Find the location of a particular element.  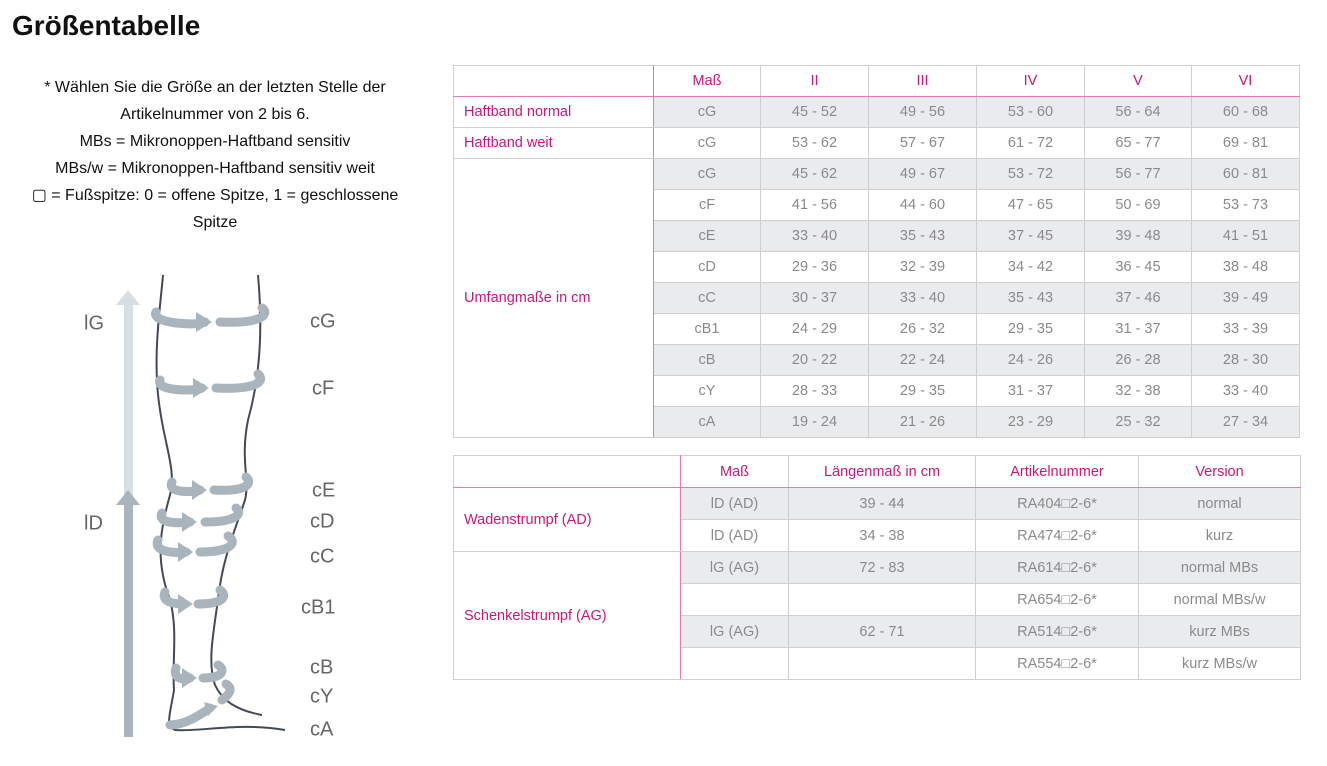

cell: 29 - 36 is located at coordinates (814, 267).